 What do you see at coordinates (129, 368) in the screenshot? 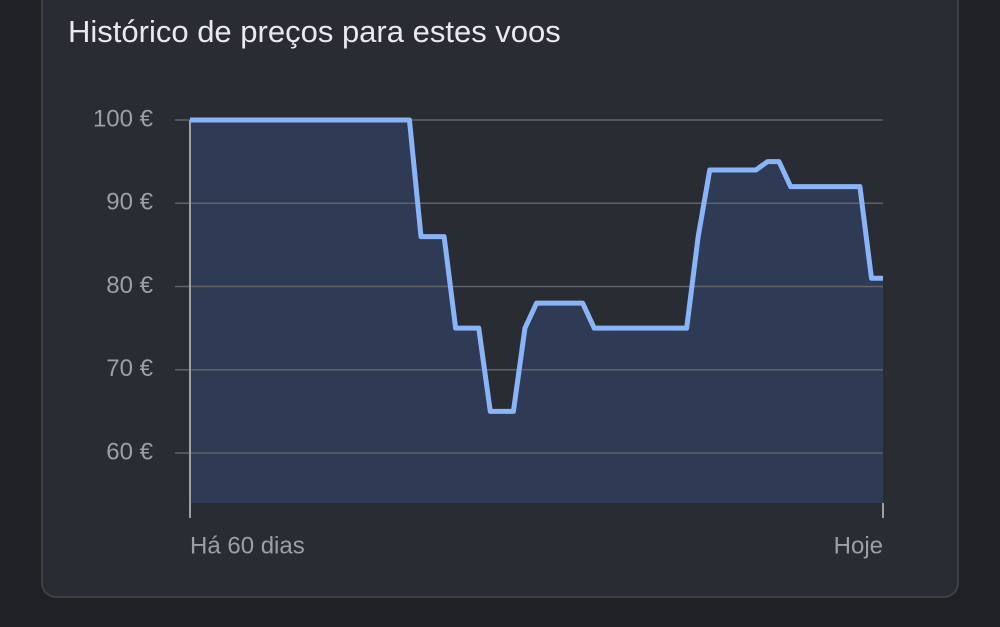
I see `y-tick-label: 70 €` at bounding box center [129, 368].